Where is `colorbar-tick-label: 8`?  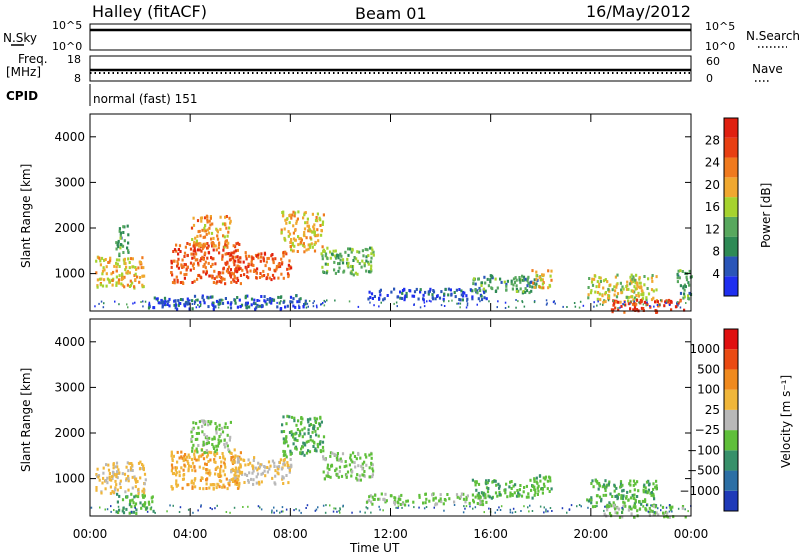
colorbar-tick-label: 8 is located at coordinates (716, 252).